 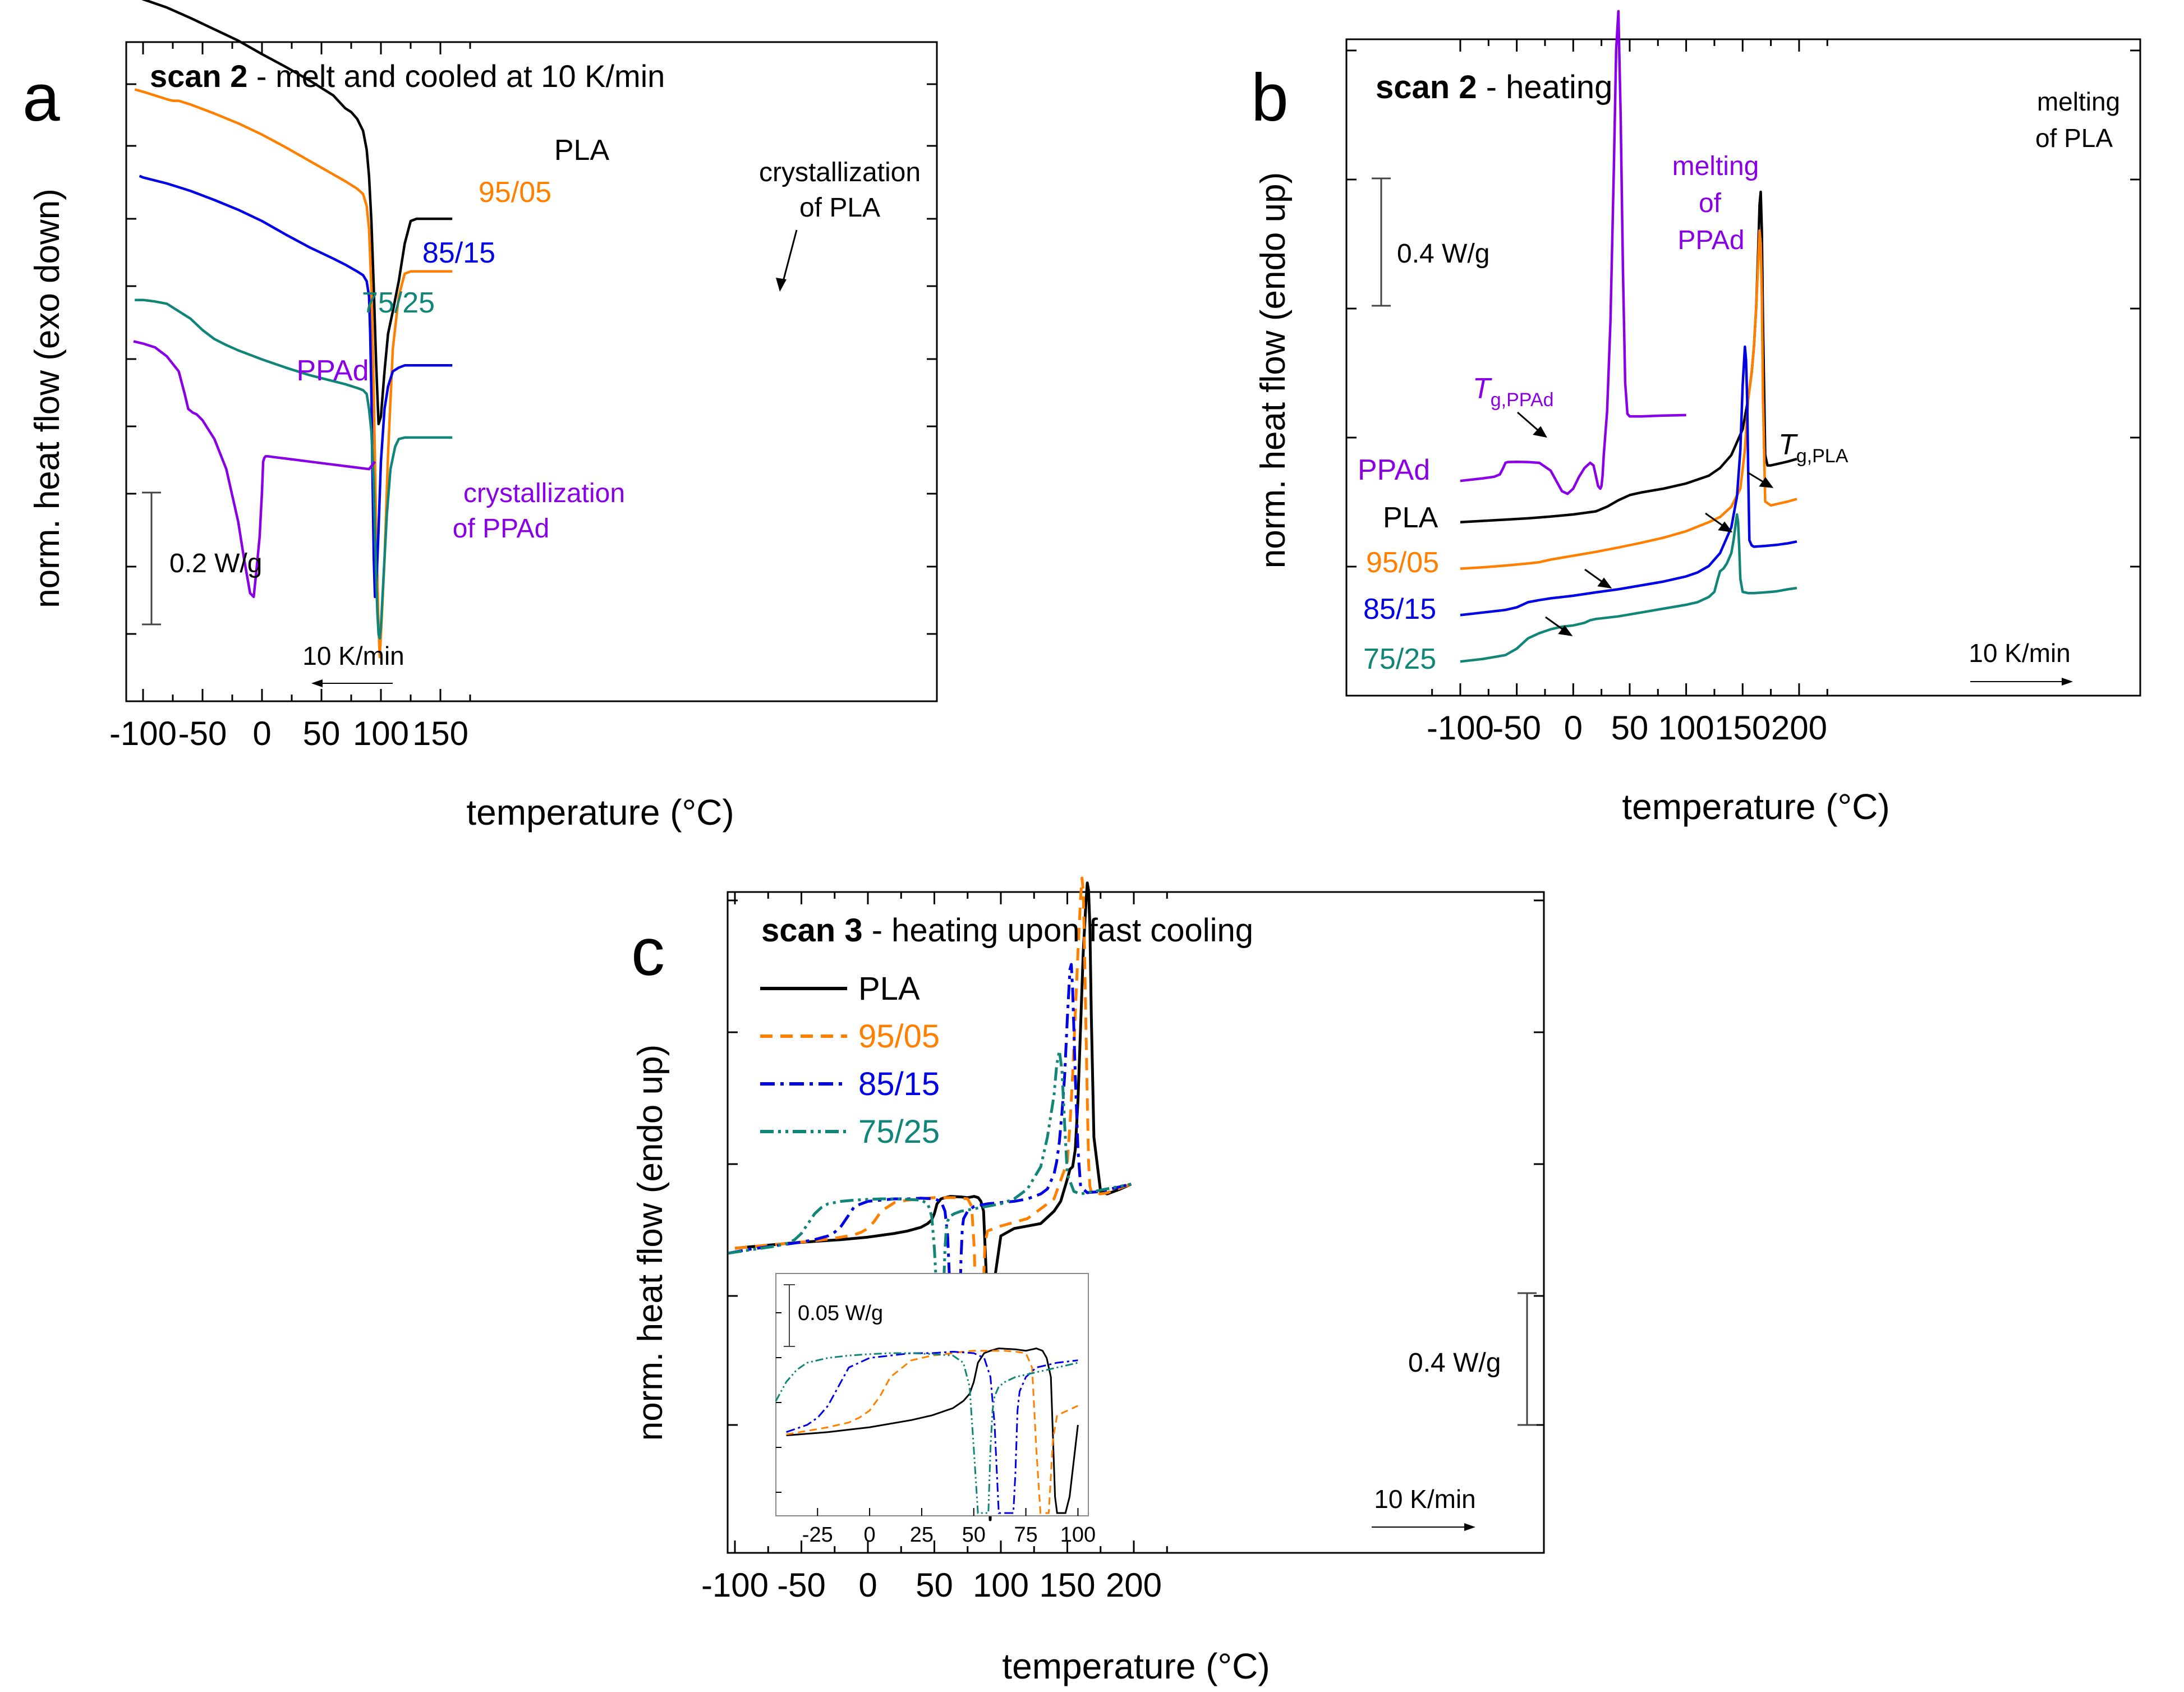 I want to click on panel-a-x-label: temperature (°C), so click(x=600, y=812).